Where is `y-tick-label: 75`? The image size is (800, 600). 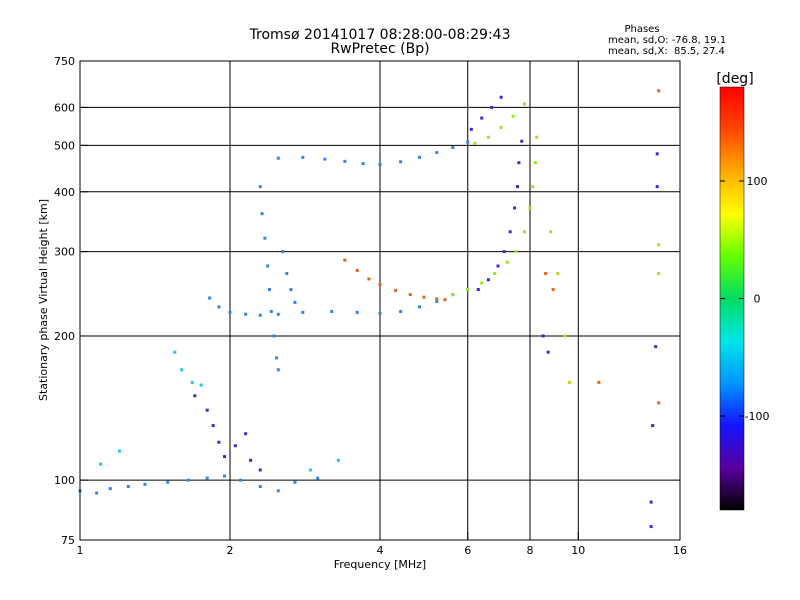
y-tick-label: 75 is located at coordinates (68, 540).